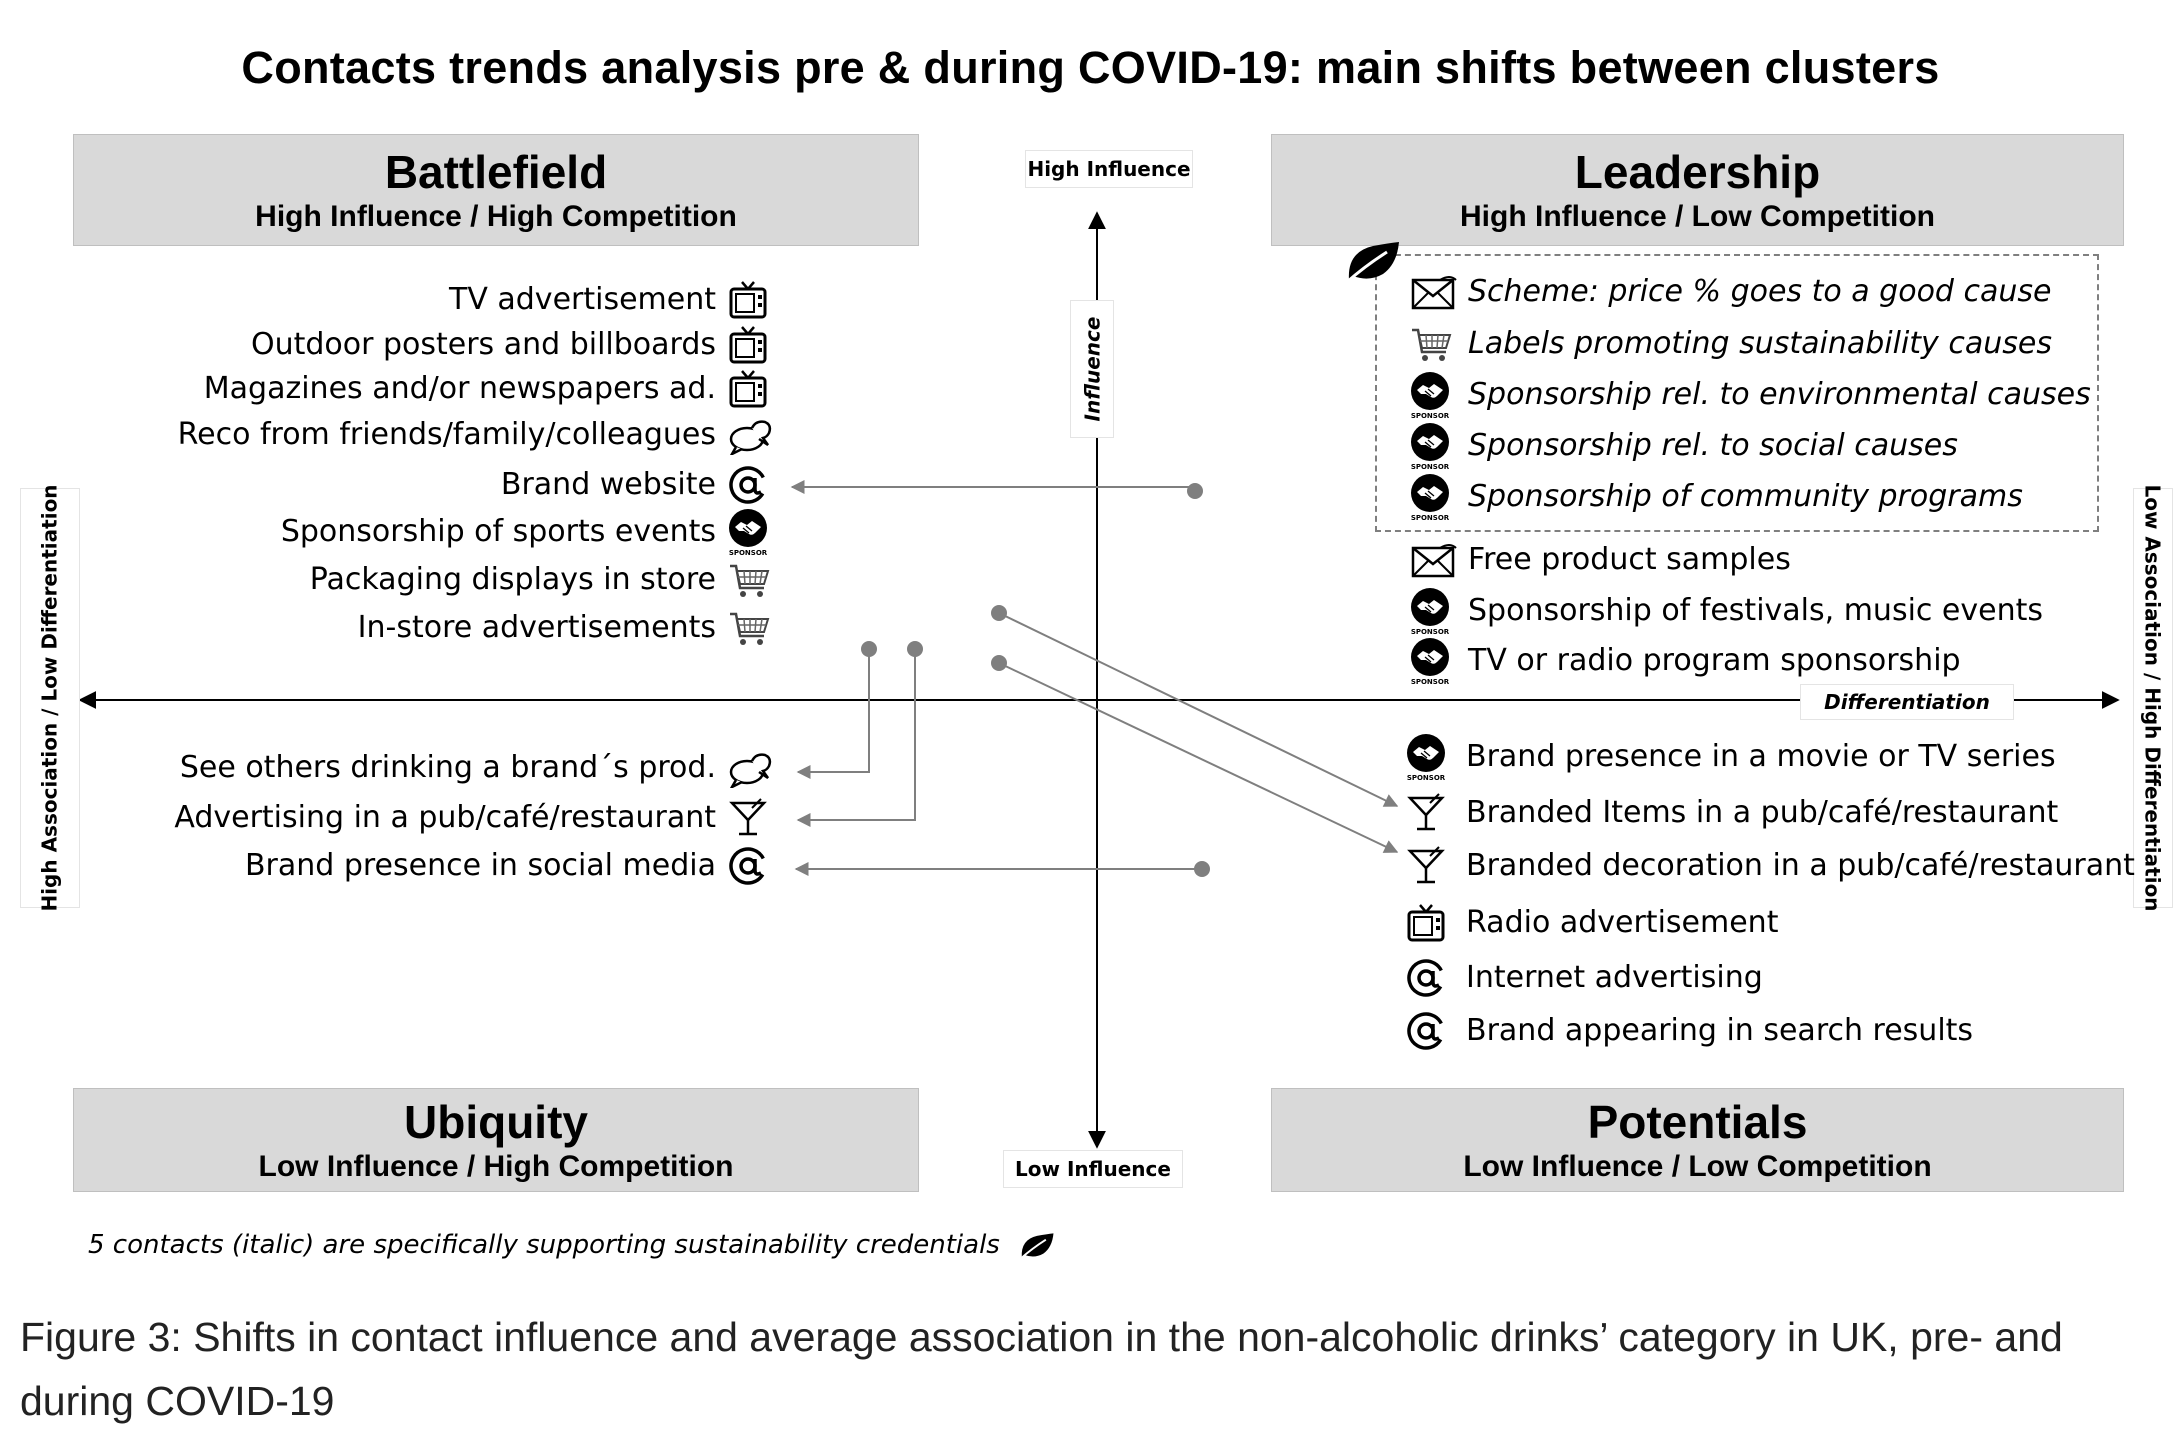 The image size is (2181, 1442). What do you see at coordinates (1093, 1169) in the screenshot?
I see `axis-label-low-influence: Low Influence` at bounding box center [1093, 1169].